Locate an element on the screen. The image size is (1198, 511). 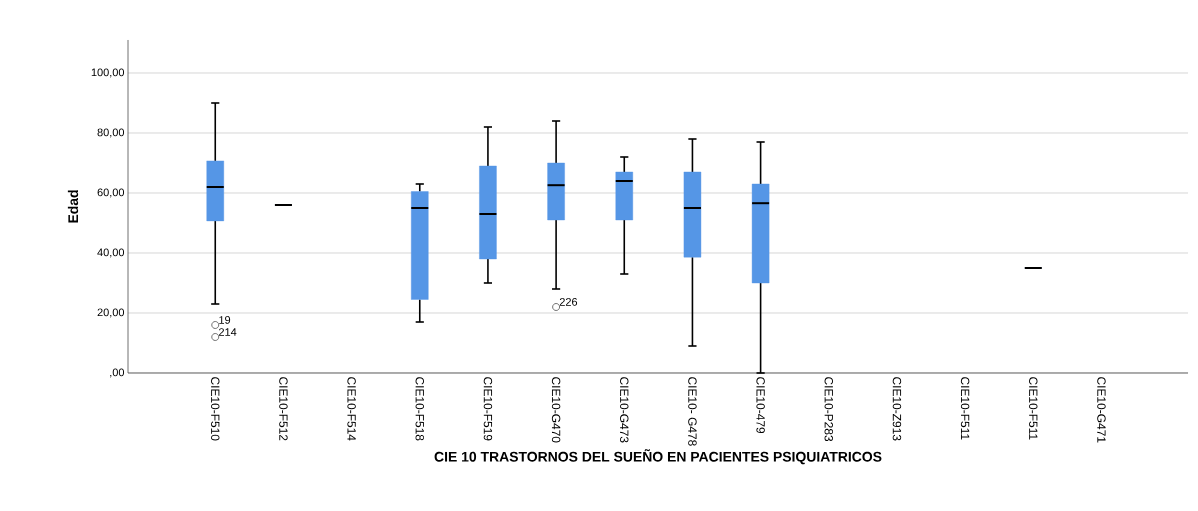
x-tick-label: CIE10-G470 is located at coordinates (556, 410).